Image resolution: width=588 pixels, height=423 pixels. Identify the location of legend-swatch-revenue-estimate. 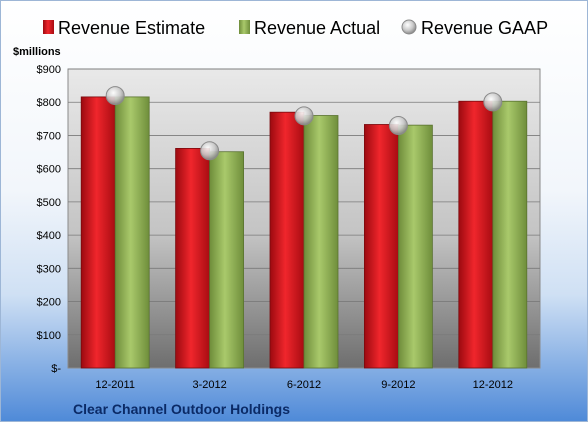
(48, 27).